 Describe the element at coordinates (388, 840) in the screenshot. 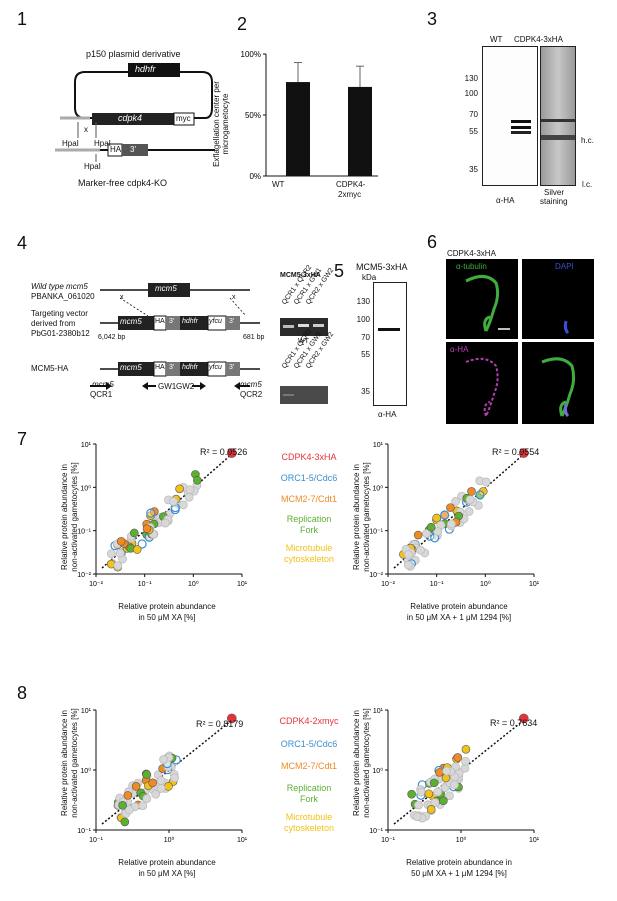

I see `p8-right-xtick-label: 10⁻¹` at that location.